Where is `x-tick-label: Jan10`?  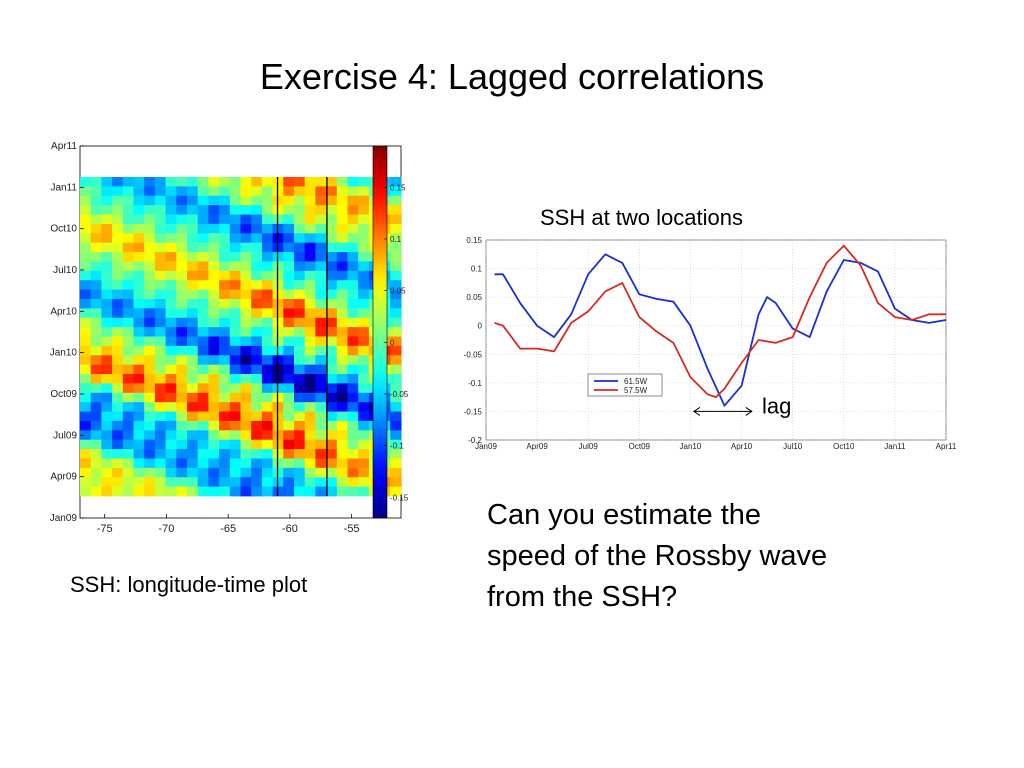
x-tick-label: Jan10 is located at coordinates (691, 446).